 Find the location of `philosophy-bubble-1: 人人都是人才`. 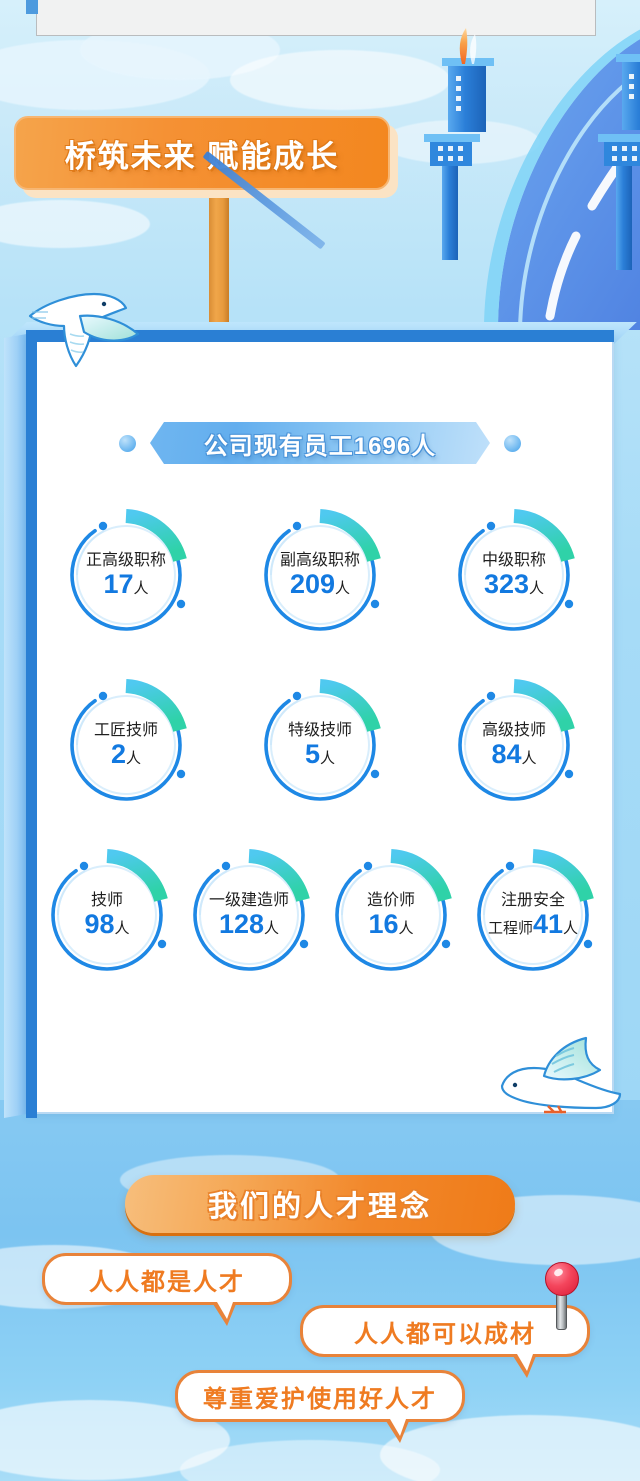

philosophy-bubble-1: 人人都是人才 is located at coordinates (167, 1289).